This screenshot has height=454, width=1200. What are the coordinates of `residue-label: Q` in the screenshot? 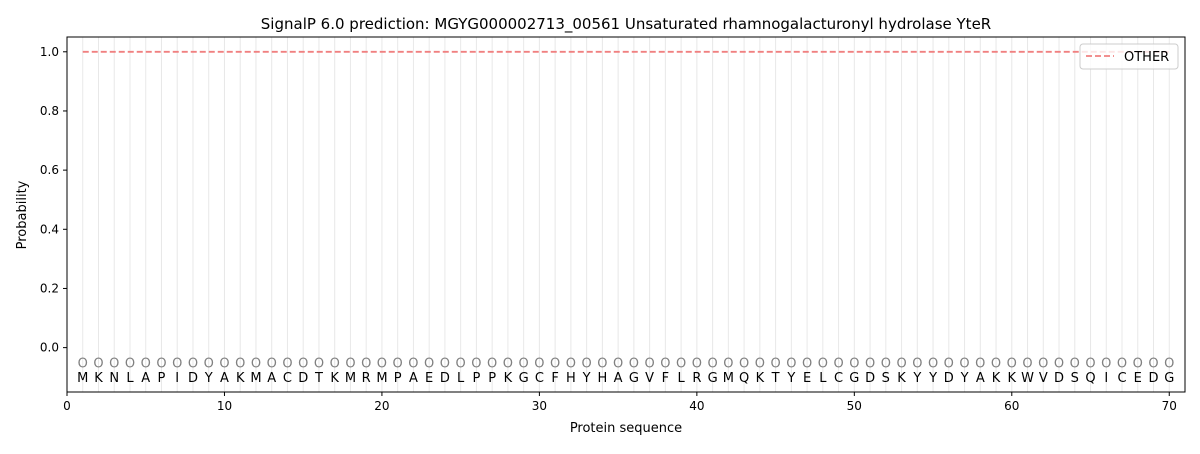 It's located at (1090, 378).